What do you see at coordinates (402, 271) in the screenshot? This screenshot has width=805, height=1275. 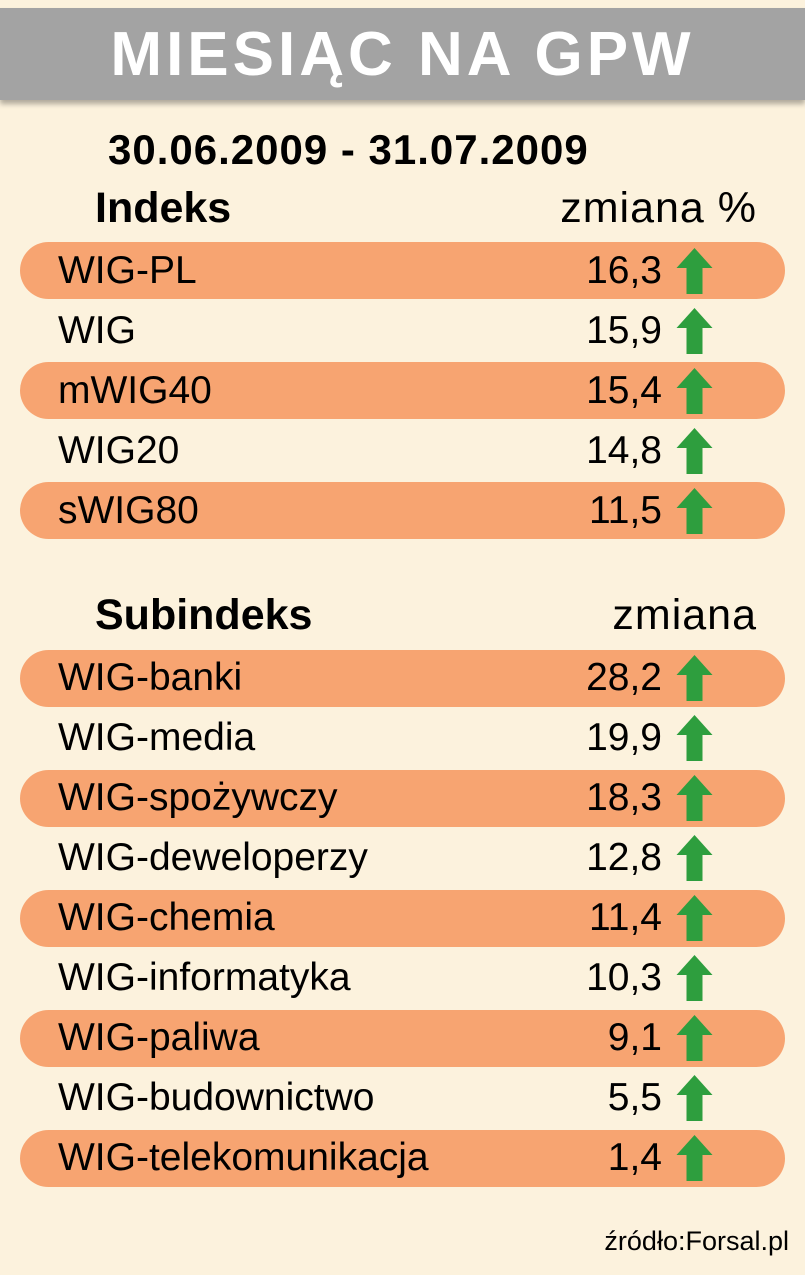 I see `table-row: WIG-PL 16,3` at bounding box center [402, 271].